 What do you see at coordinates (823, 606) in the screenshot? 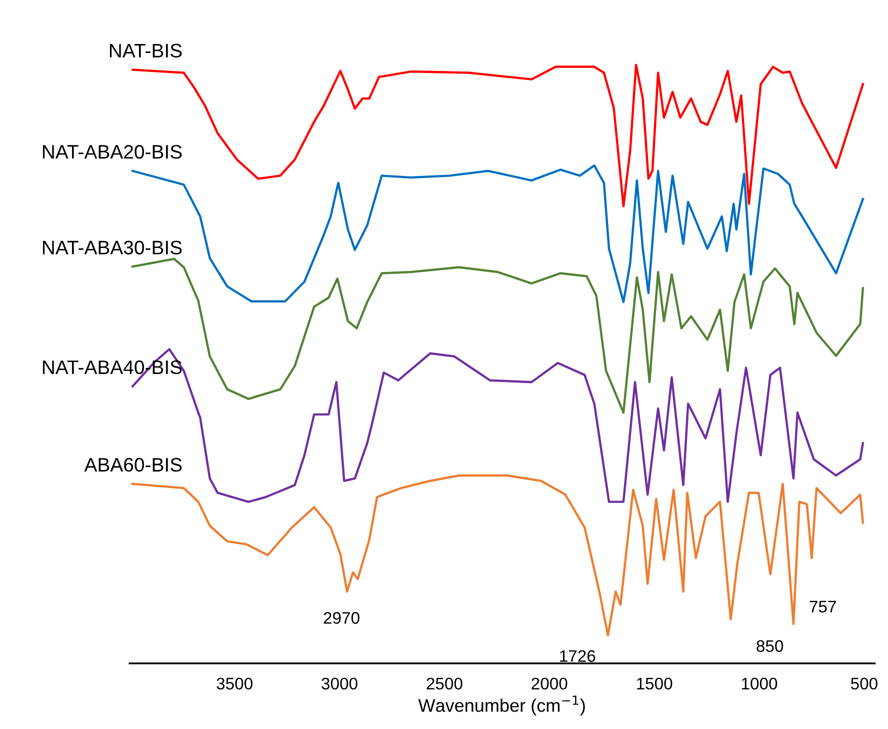
I see `annotation: 757` at bounding box center [823, 606].